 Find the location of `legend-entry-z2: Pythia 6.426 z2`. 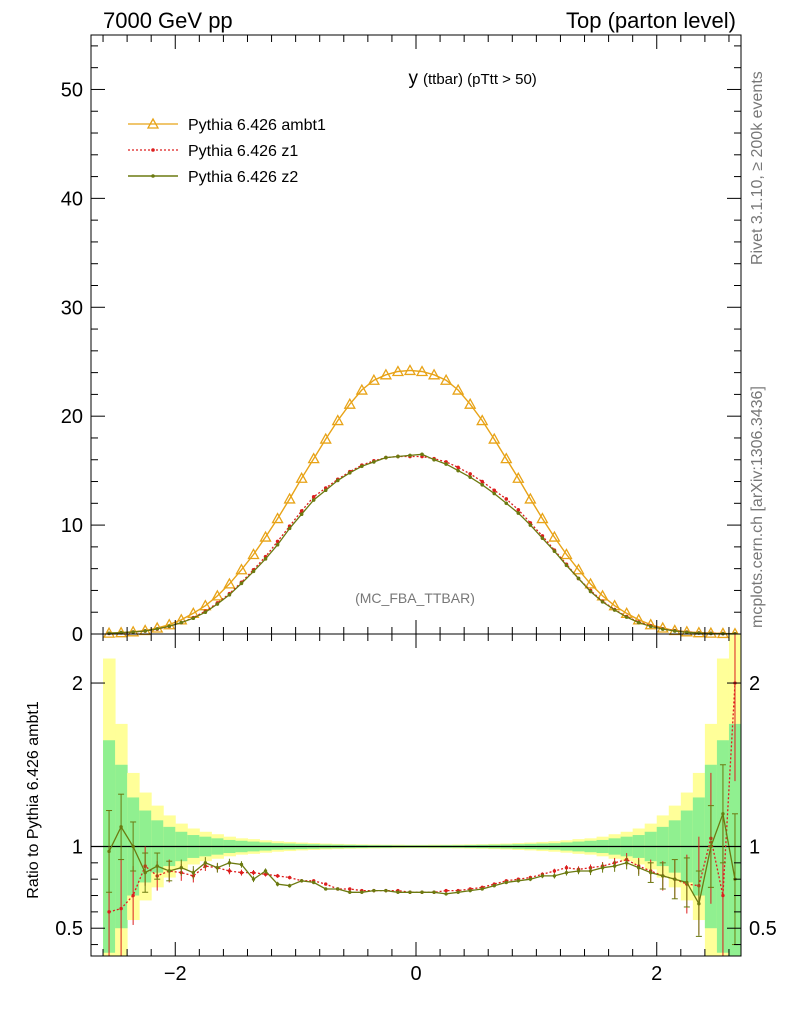

legend-entry-z2: Pythia 6.426 z2 is located at coordinates (213, 177).